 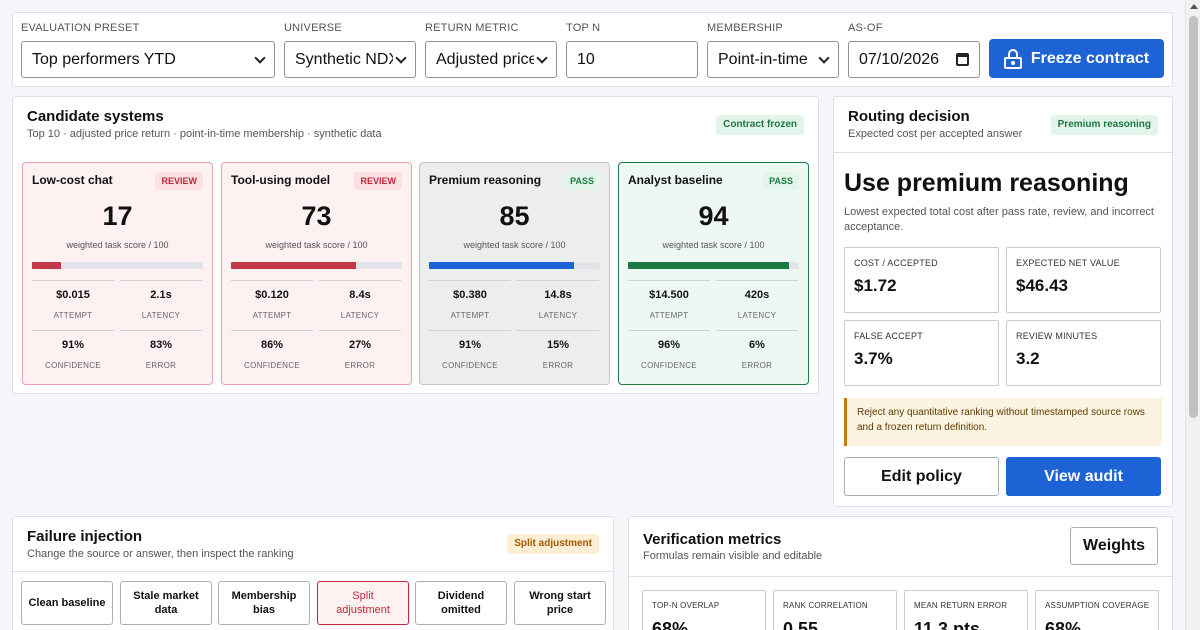 I want to click on metric-value: $1.72, so click(x=875, y=285).